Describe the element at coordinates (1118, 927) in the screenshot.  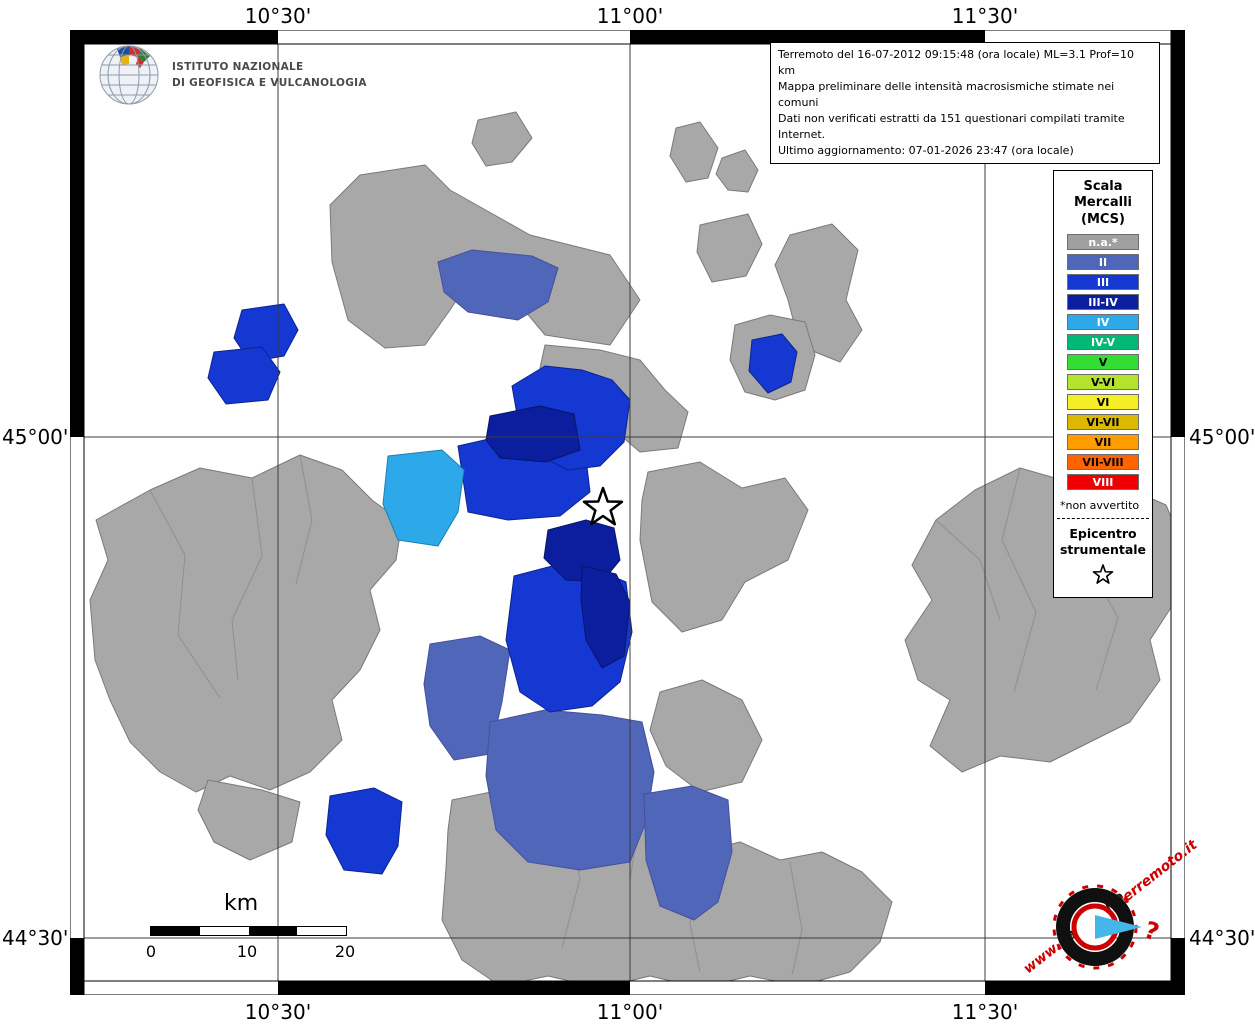
I see `watermark-pointer-icon` at that location.